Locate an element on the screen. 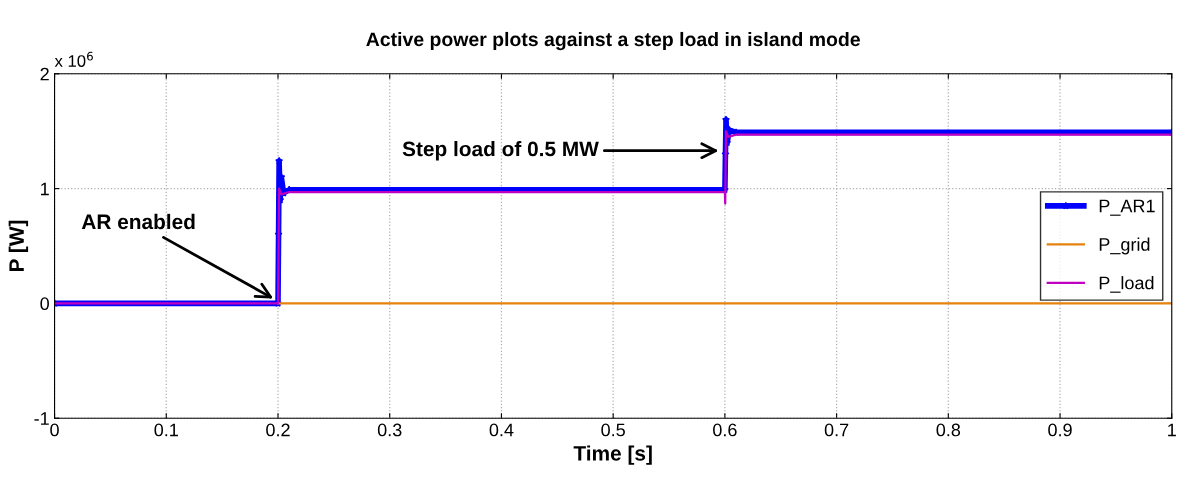  y-tick-label: -1 is located at coordinates (41, 418).